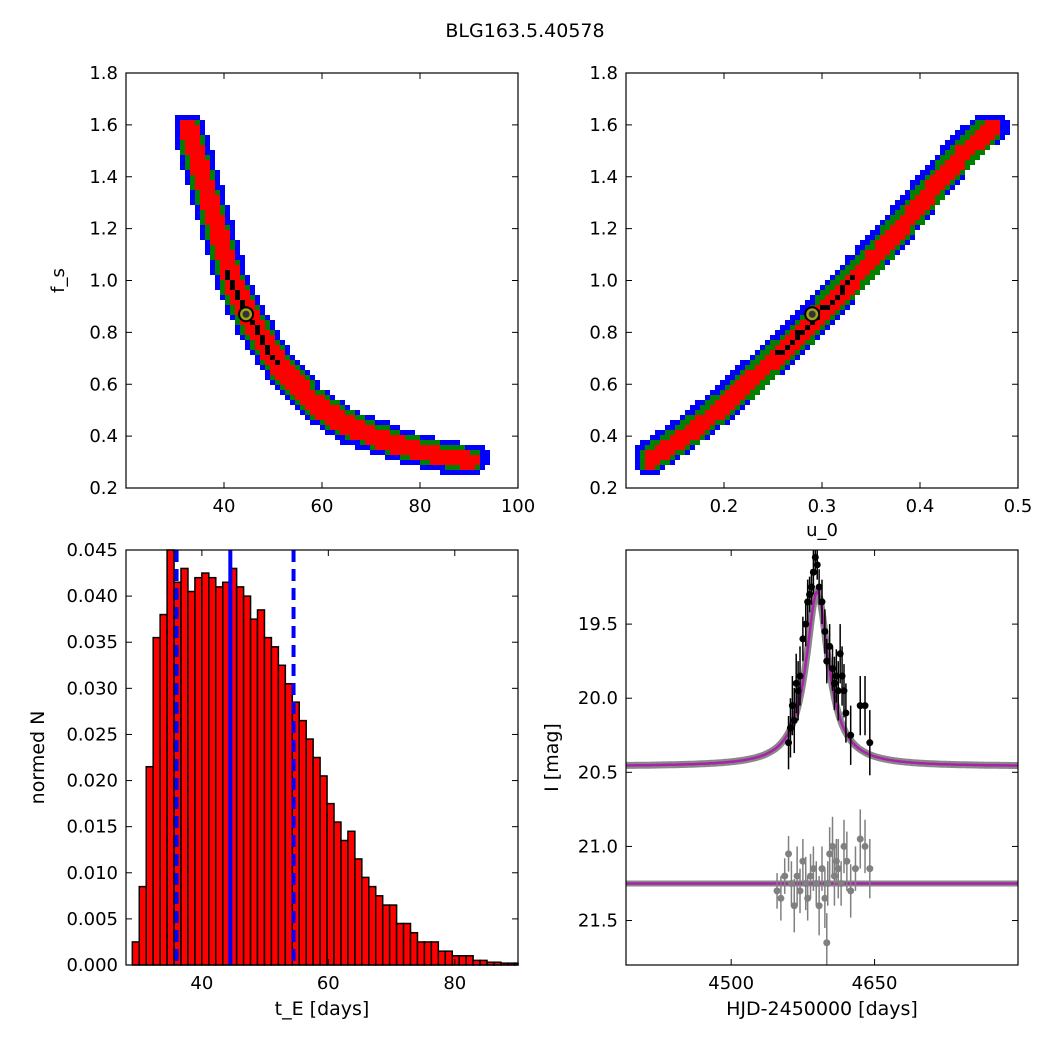  I want to click on y-tick-label: 0.6, so click(603, 384).